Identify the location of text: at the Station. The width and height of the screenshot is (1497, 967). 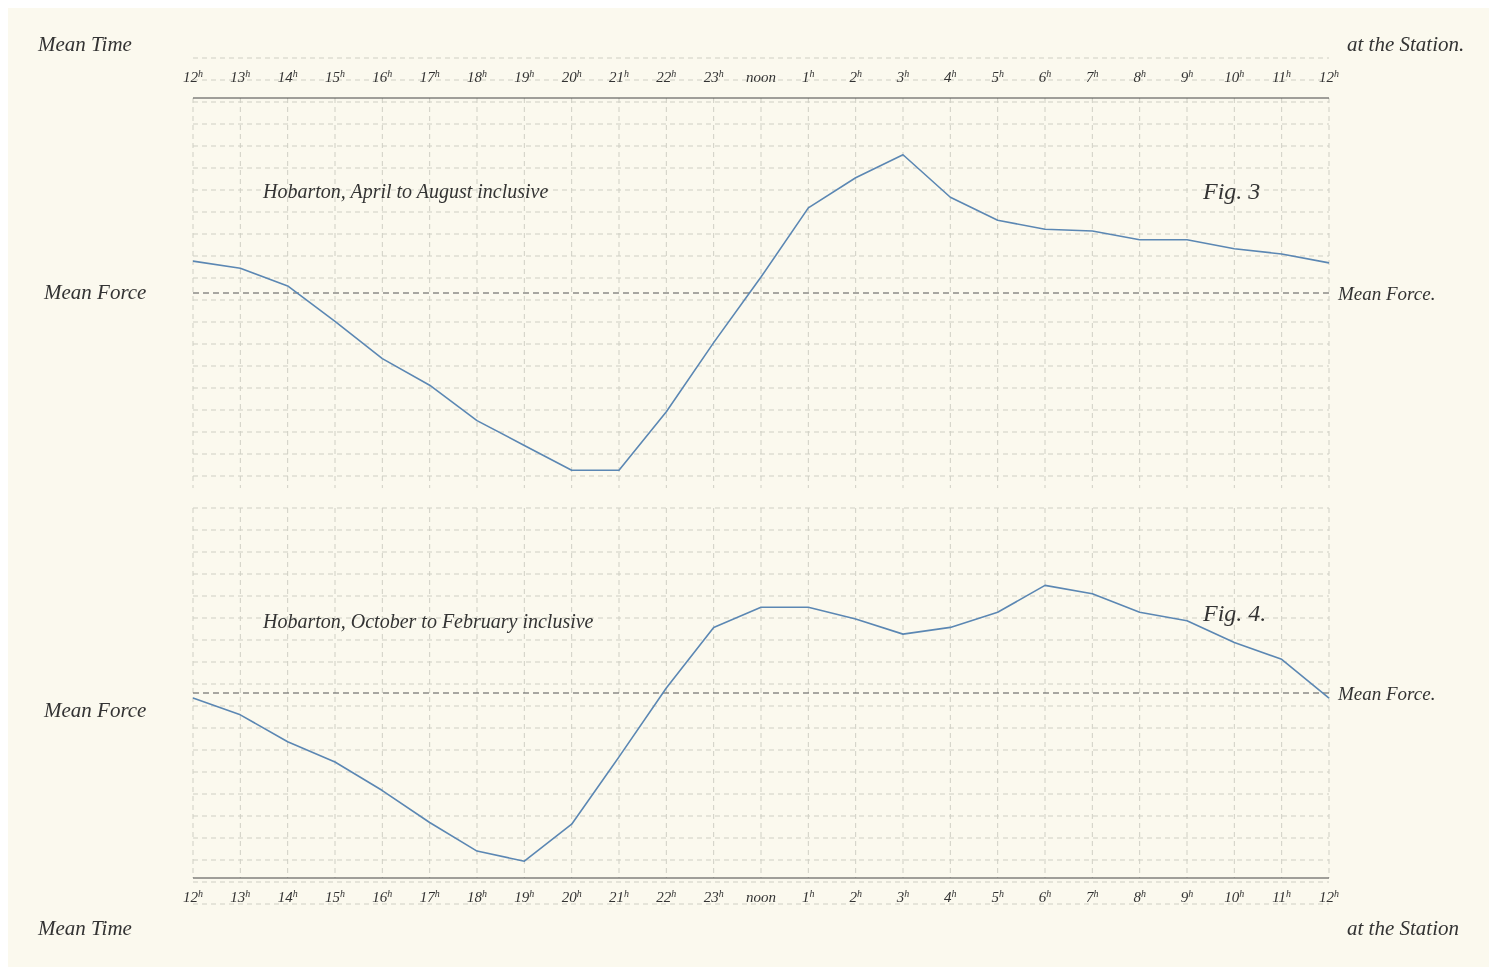
(1403, 928).